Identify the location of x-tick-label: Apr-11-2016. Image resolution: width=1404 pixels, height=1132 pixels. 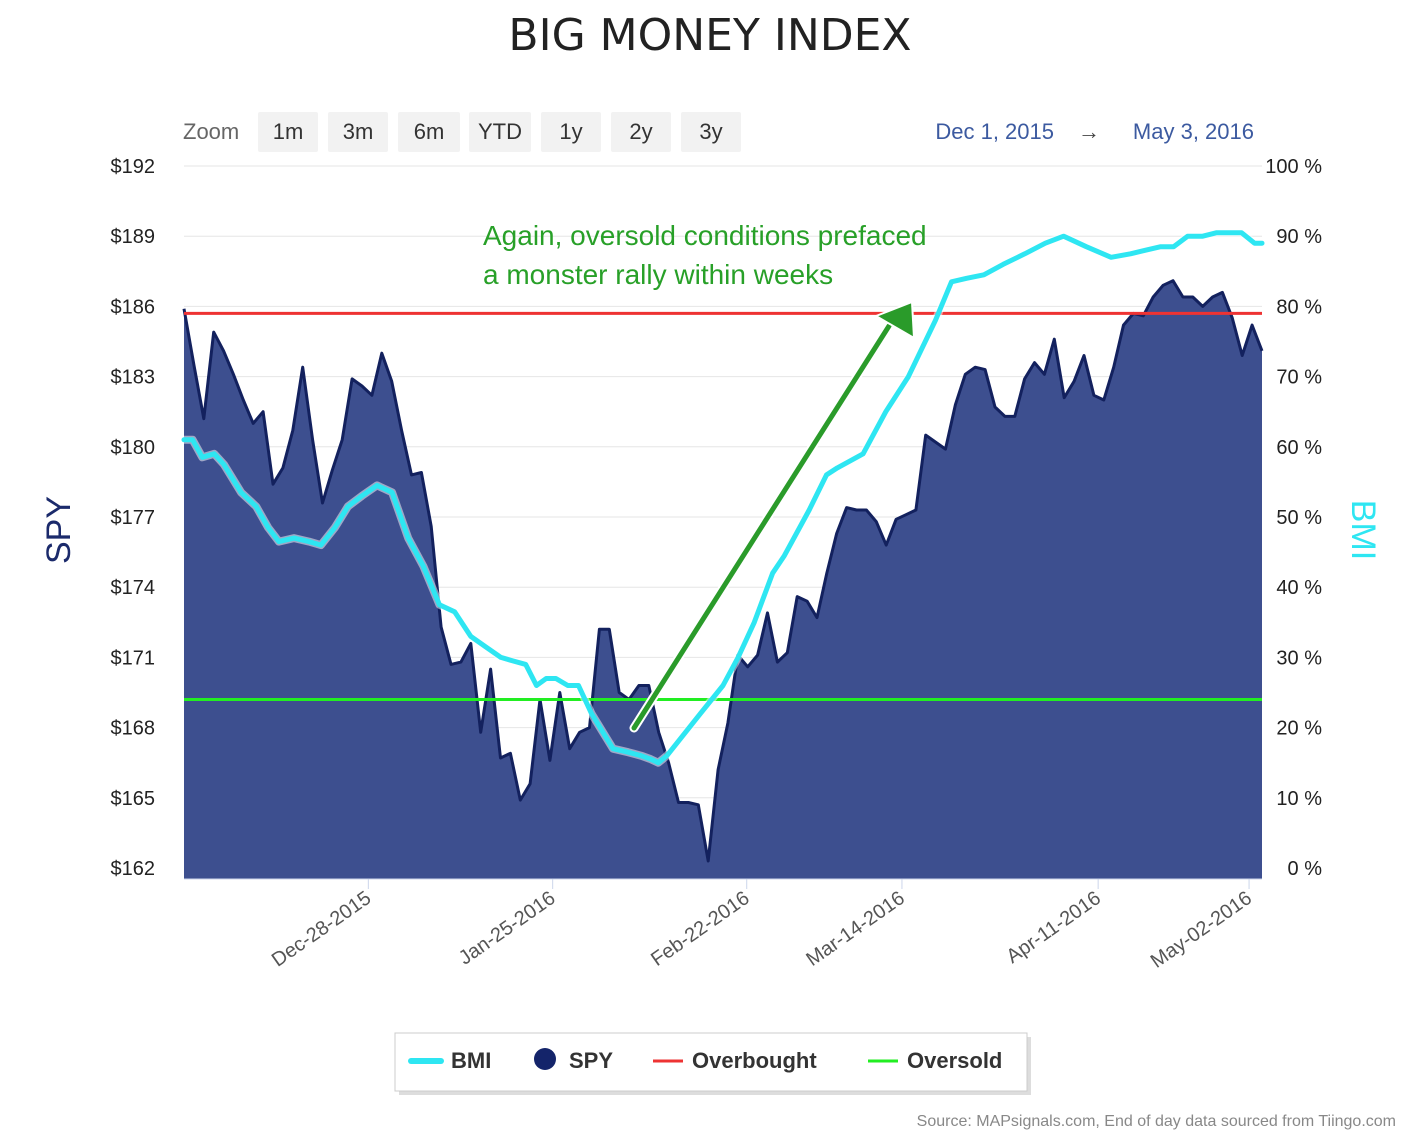
(1054, 927).